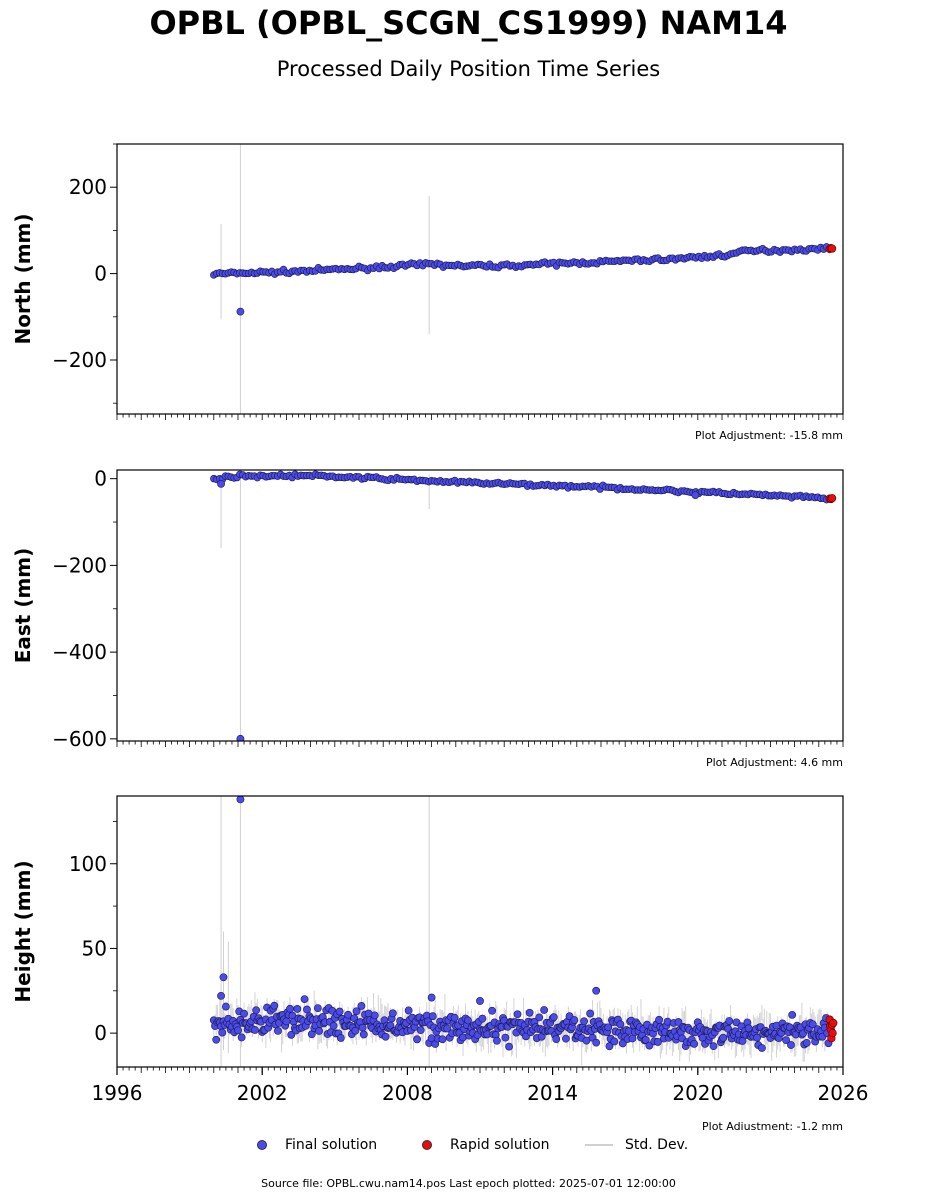  Describe the element at coordinates (262, 1093) in the screenshot. I see `x-tick-label: 2002` at that location.